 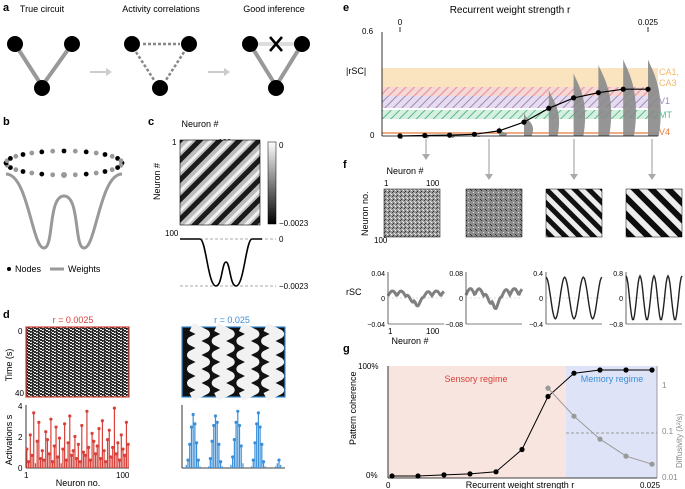 I want to click on g-x-max: 0.025, so click(x=650, y=485).